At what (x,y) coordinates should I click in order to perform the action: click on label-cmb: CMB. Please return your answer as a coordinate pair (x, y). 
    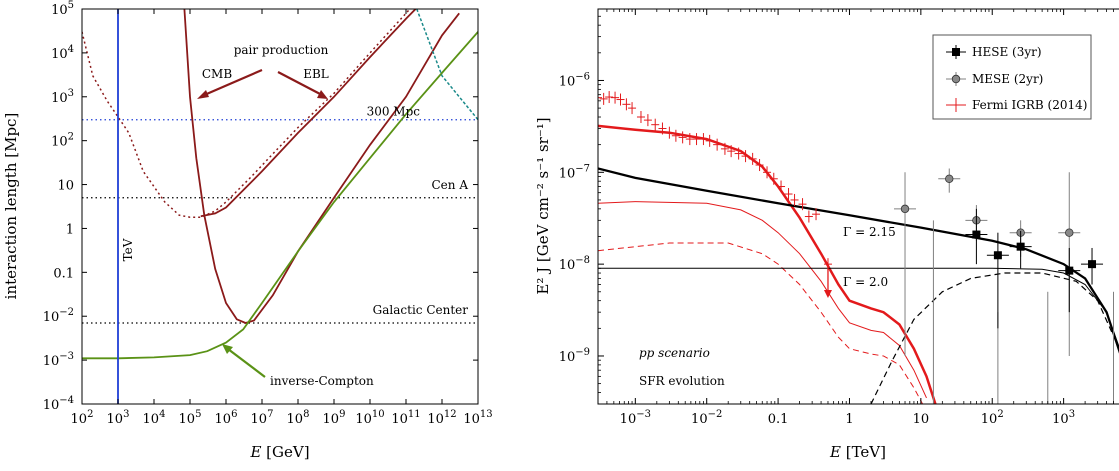
    Looking at the image, I should click on (217, 74).